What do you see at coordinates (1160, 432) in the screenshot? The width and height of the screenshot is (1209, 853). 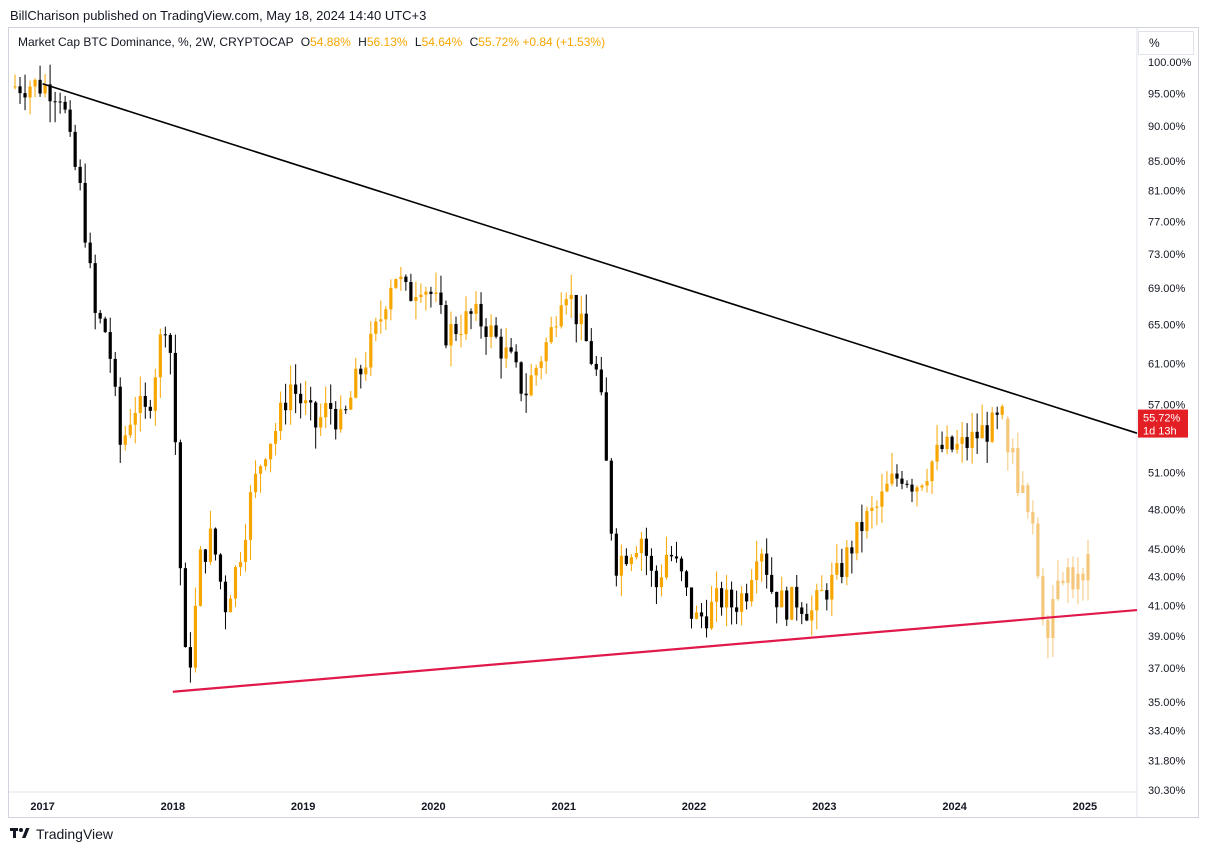 I see `bar-countdown: 1d 13h` at bounding box center [1160, 432].